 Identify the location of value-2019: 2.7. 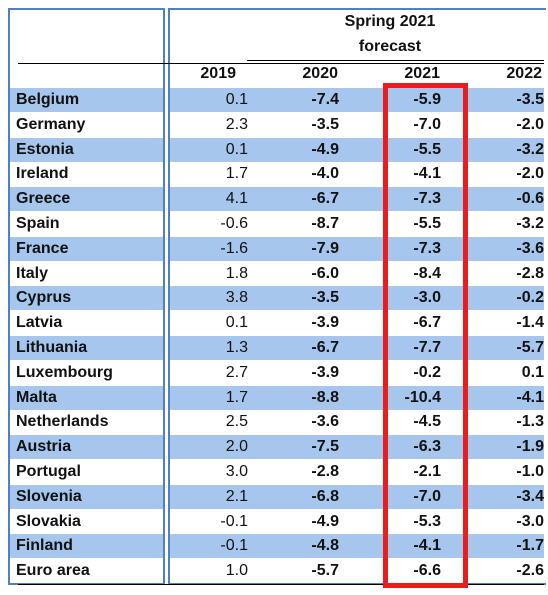
(236, 372).